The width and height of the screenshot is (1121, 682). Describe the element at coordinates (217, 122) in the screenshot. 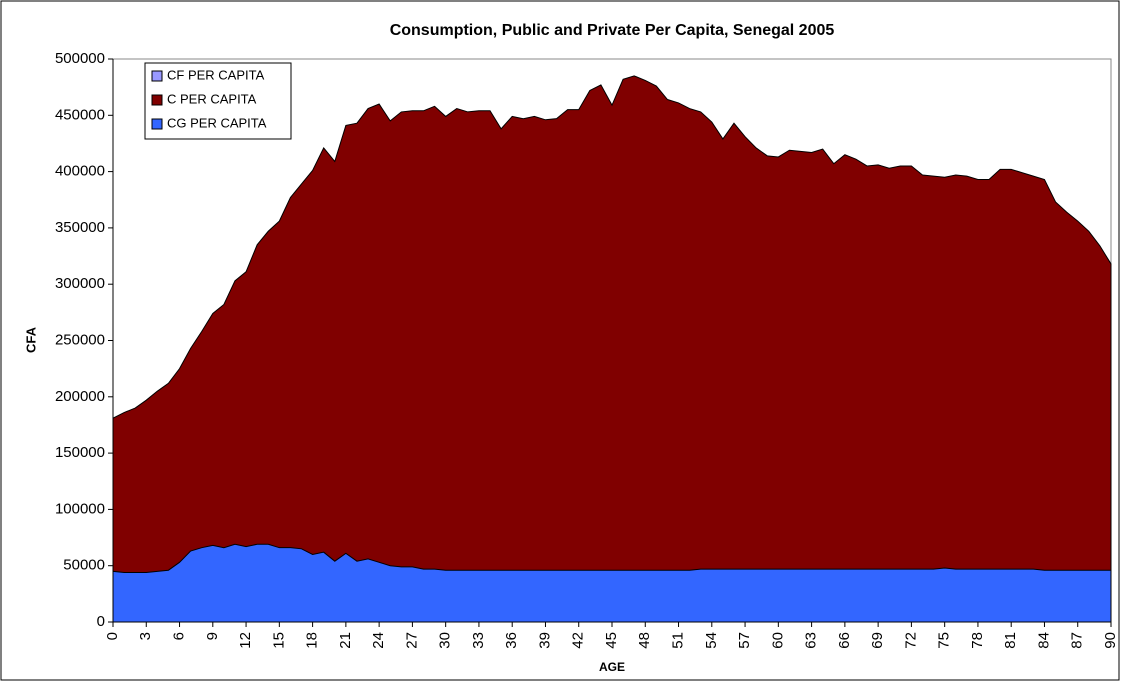

I see `legend-label: CG PER CAPITA` at that location.